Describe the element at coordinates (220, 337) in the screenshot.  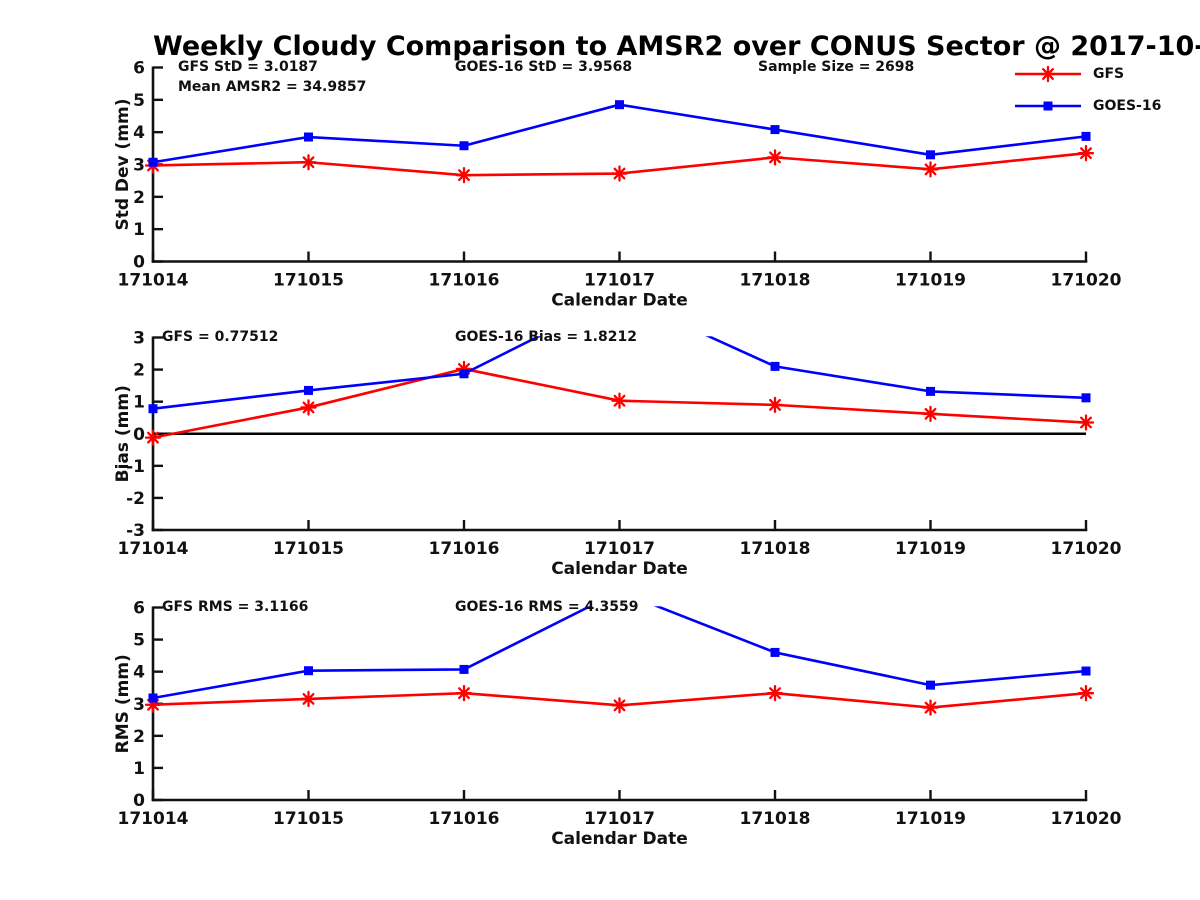
I see `bias-annotation: GFS = 0.77512` at that location.